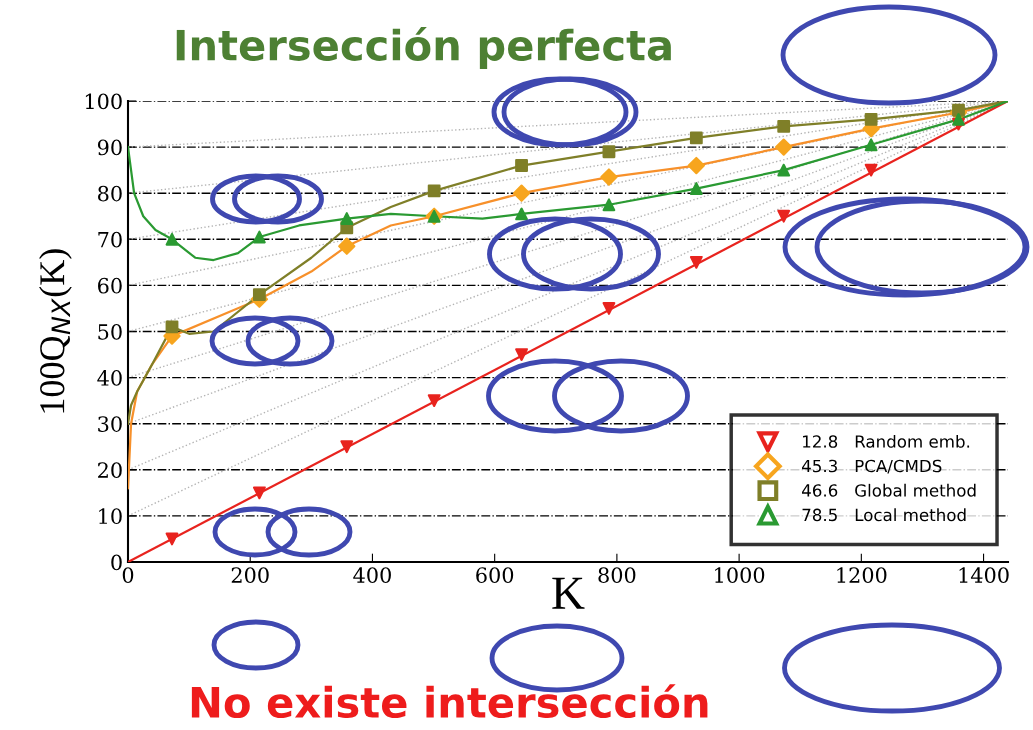  What do you see at coordinates (889, 490) in the screenshot?
I see `legend-label: 46.6 Global method` at bounding box center [889, 490].